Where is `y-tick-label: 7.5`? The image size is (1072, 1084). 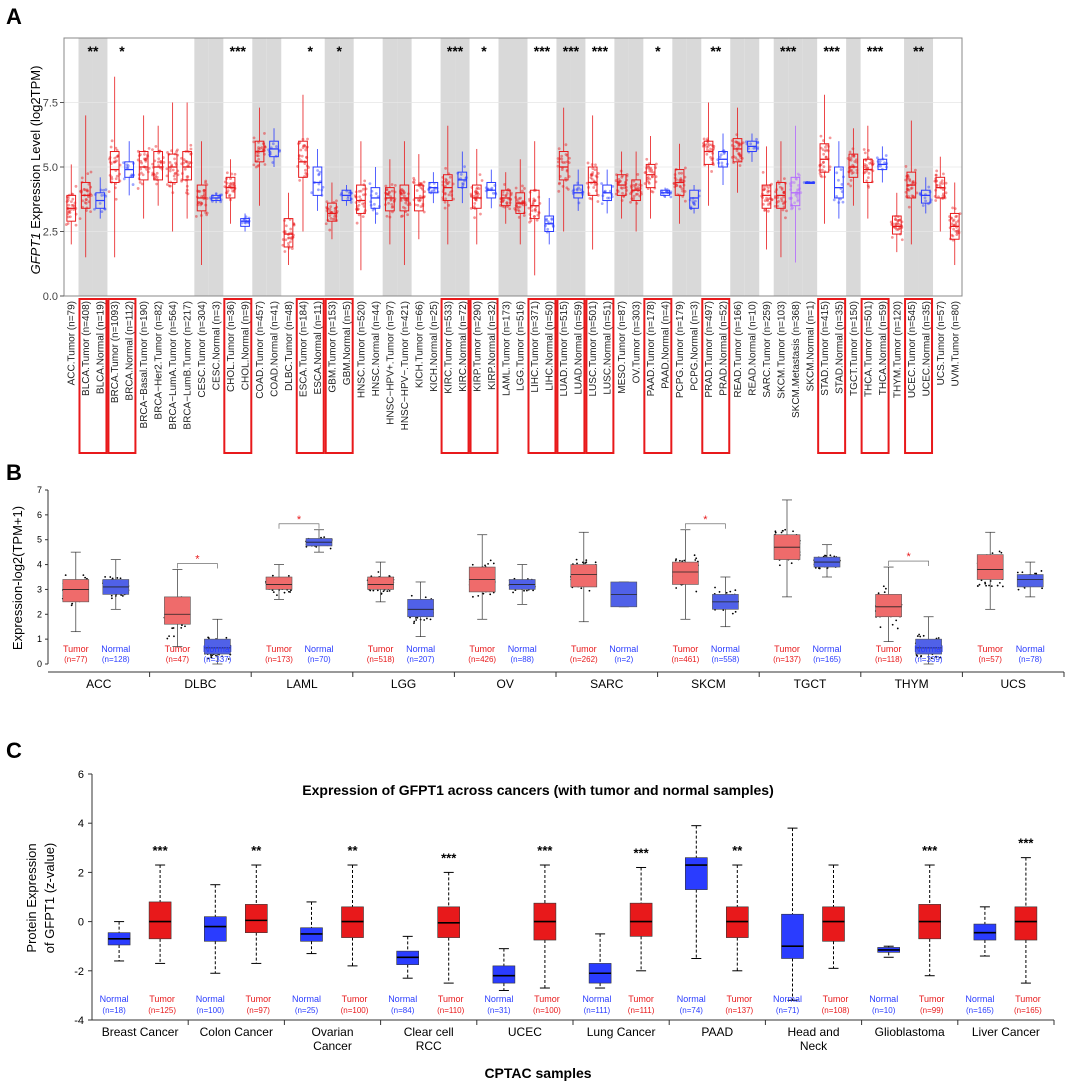
y-tick-label: 7.5 is located at coordinates (50, 104).